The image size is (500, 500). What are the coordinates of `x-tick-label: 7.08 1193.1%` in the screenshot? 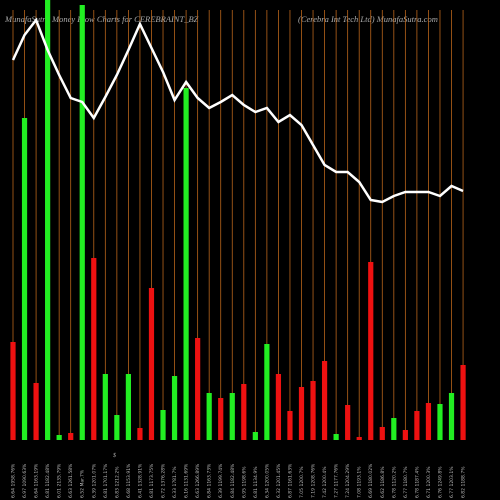 It's located at (360, 482).